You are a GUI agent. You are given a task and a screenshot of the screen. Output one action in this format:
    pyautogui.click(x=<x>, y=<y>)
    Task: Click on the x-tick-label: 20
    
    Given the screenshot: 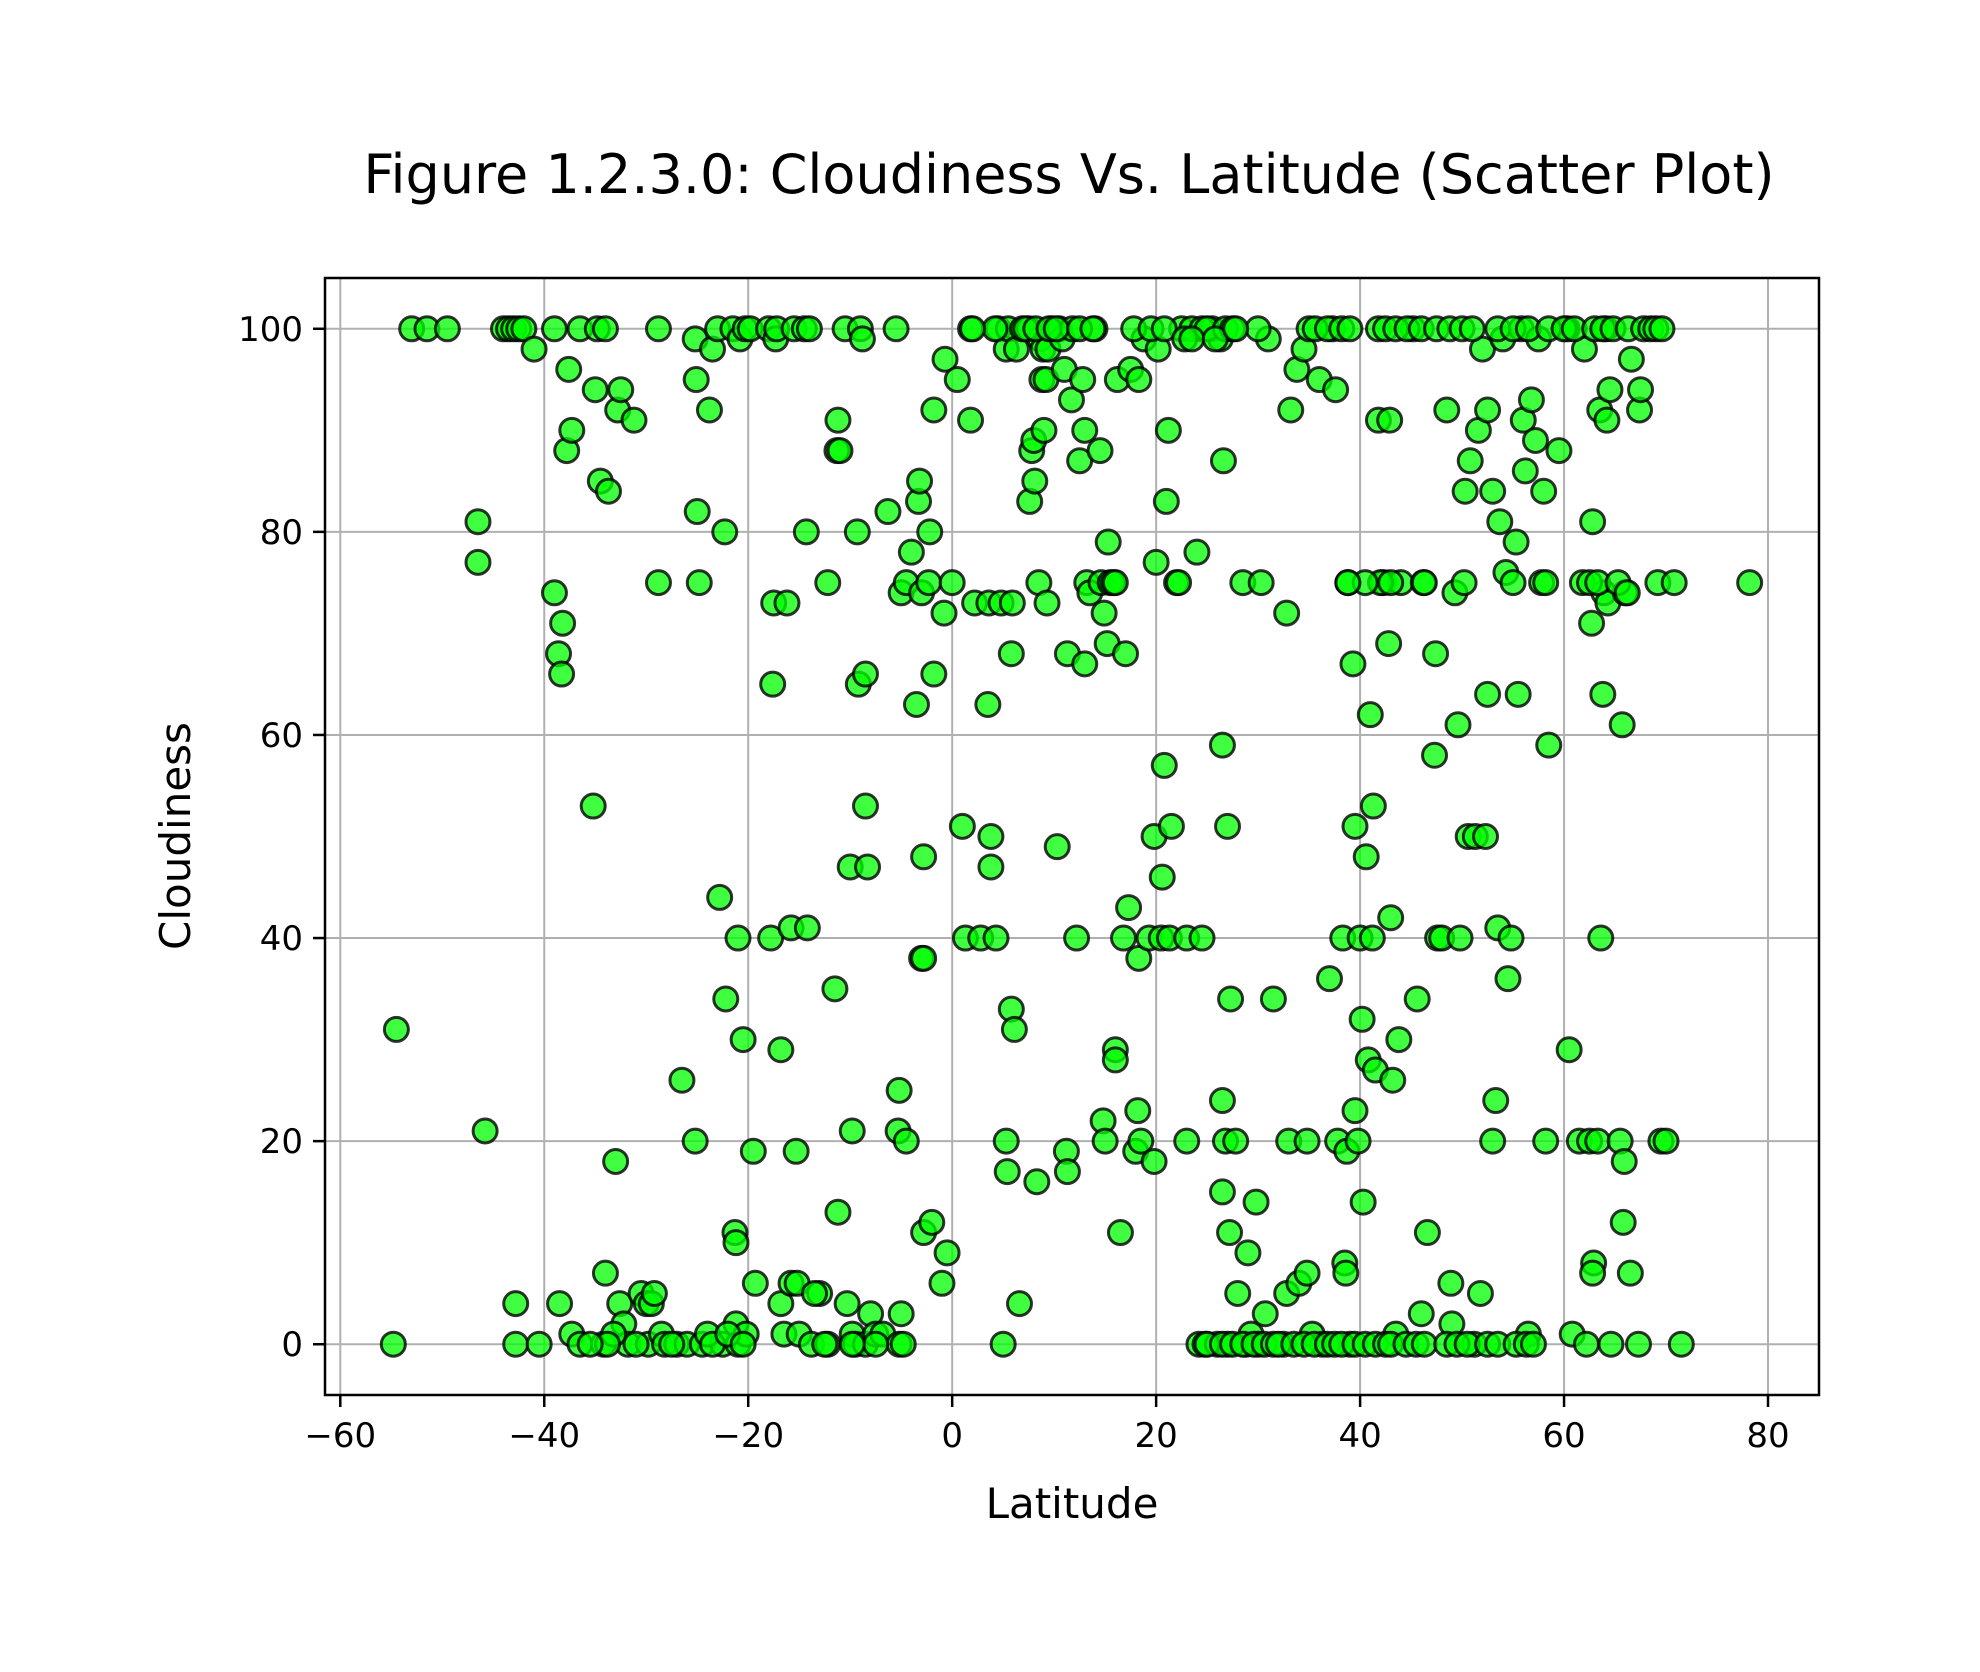 What is the action you would take?
    pyautogui.click(x=1156, y=1436)
    